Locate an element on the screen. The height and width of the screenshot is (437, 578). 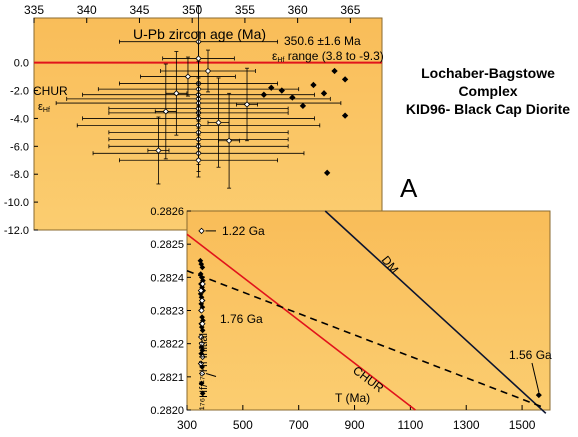
hf-x-tick-label: 900 is located at coordinates (355, 425).